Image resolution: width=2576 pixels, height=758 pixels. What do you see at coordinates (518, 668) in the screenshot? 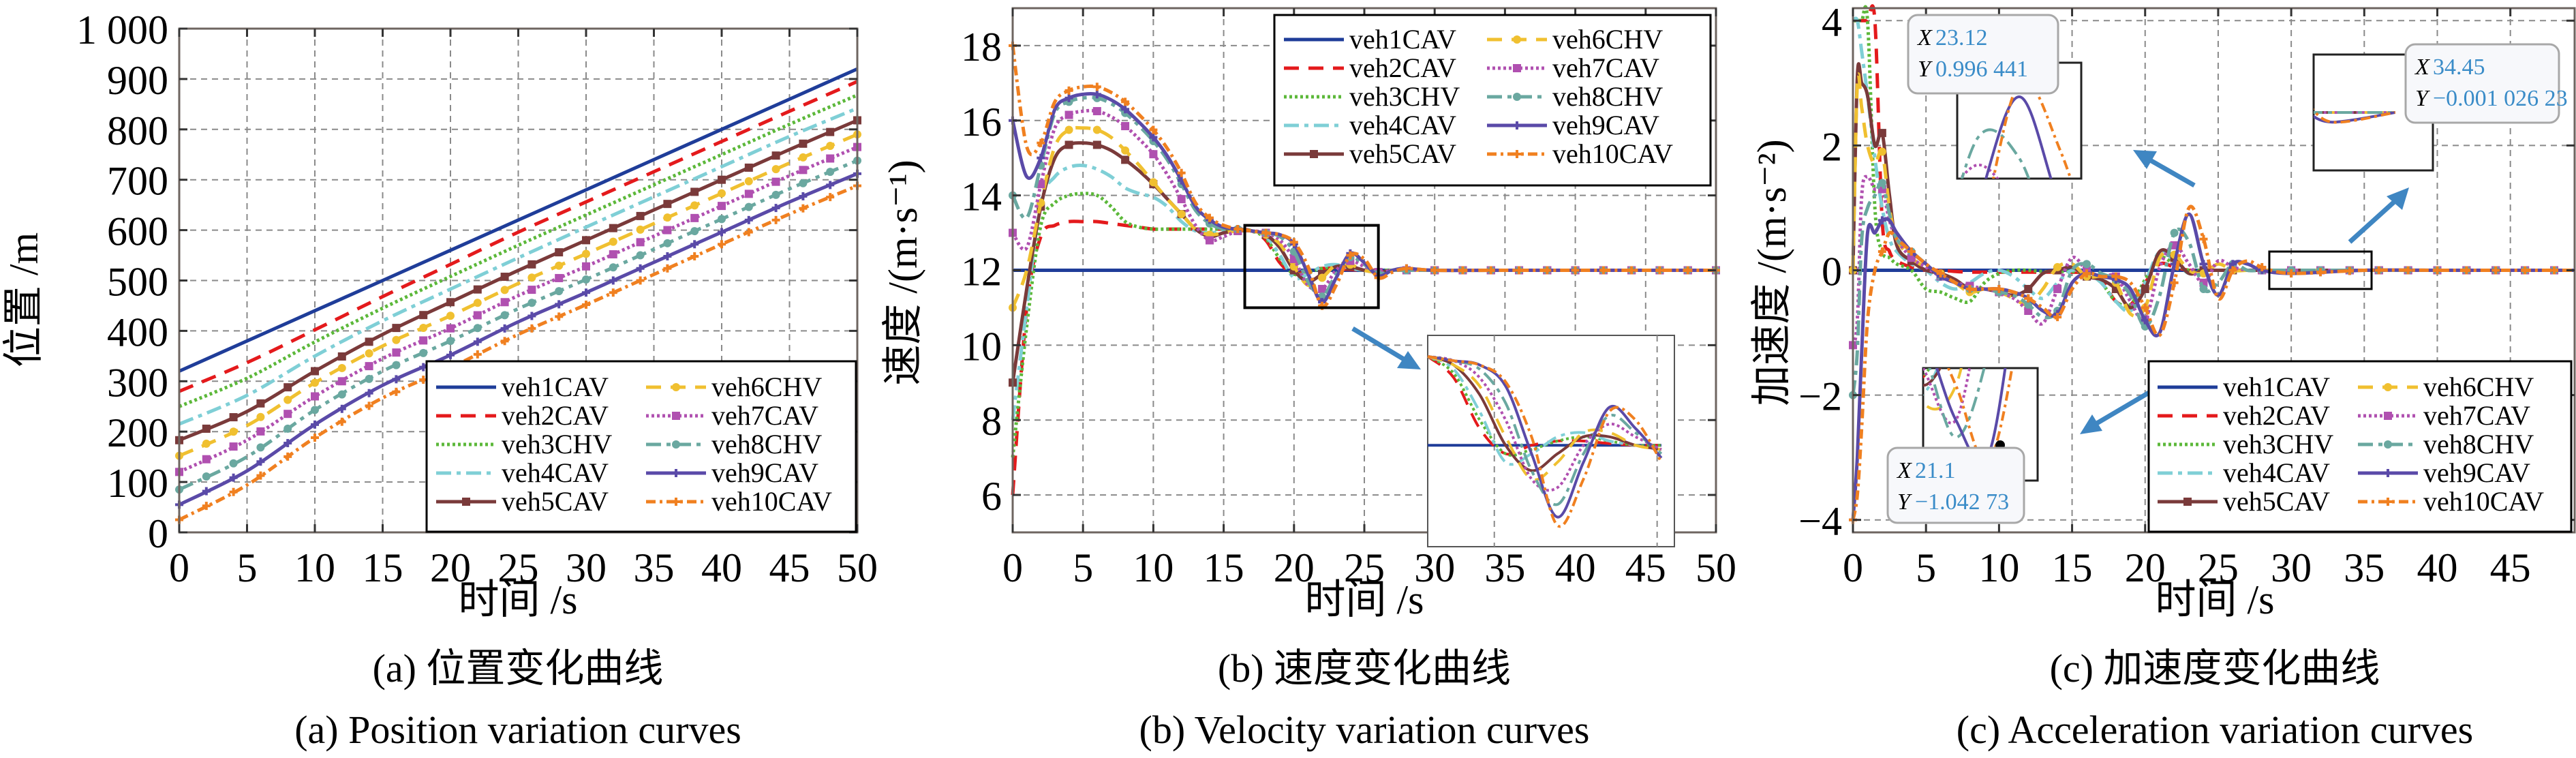
I see `caption-cn: (a) 位置变化曲线` at bounding box center [518, 668].